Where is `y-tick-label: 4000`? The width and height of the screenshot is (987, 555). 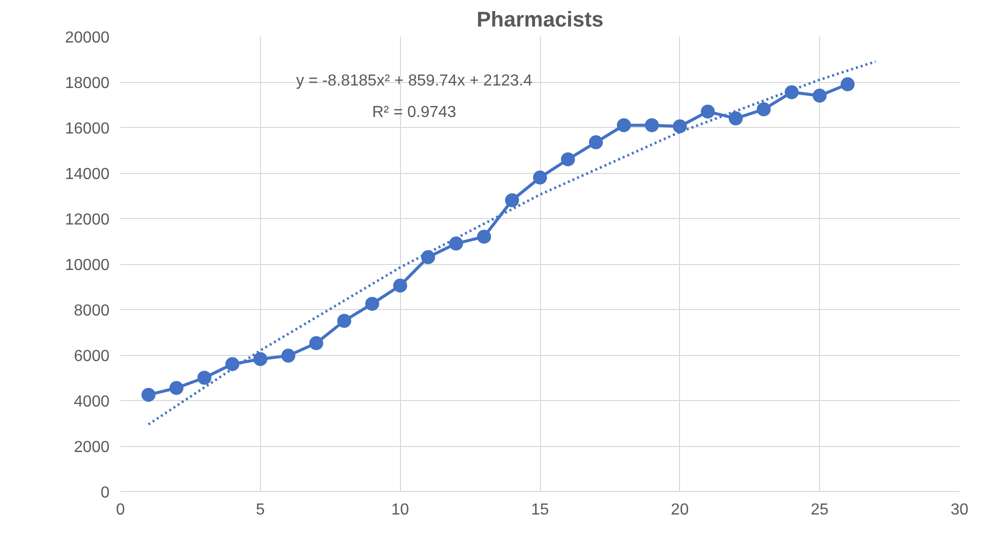
y-tick-label: 4000 is located at coordinates (92, 402).